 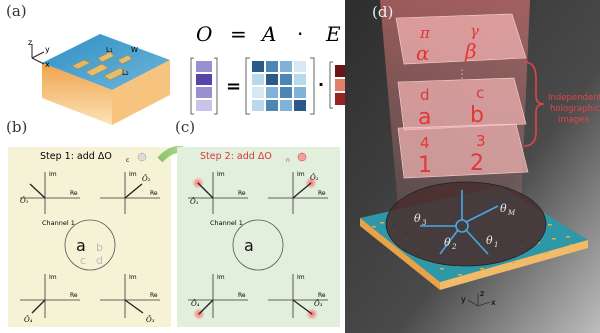 I want to click on metasurface-illustration: z y x L₁ W L₂, so click(x=99, y=79).